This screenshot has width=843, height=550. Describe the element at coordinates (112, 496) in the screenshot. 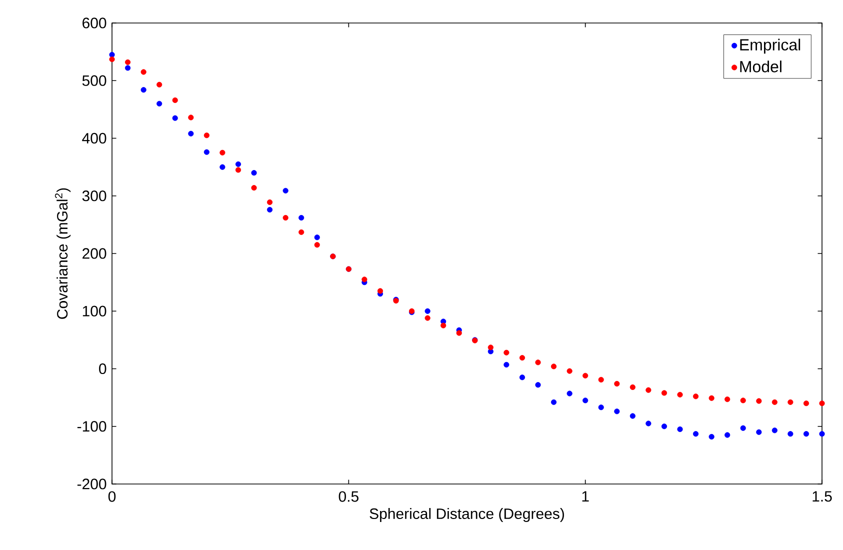

I see `x-tick-label: 0` at that location.